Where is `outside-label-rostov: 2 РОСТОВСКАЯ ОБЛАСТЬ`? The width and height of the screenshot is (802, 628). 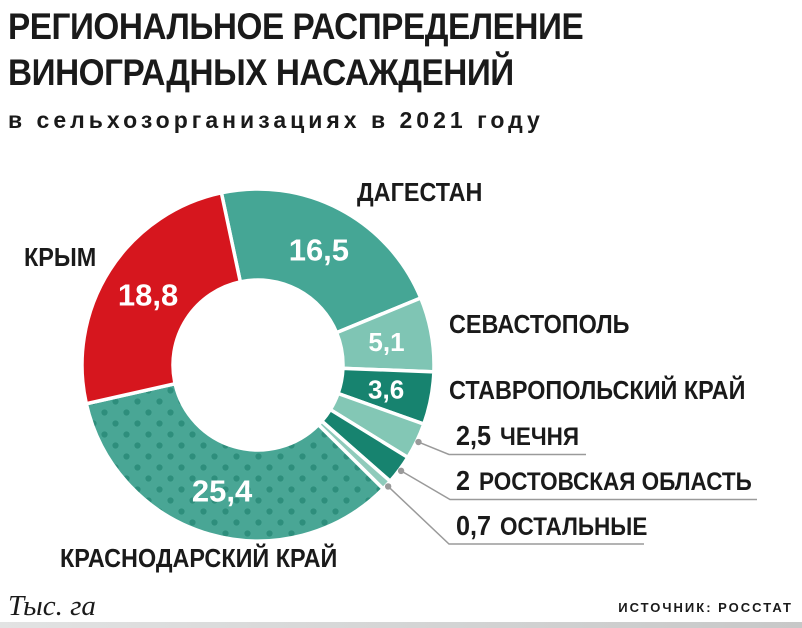
outside-label-rostov: 2 РОСТОВСКАЯ ОБЛАСТЬ is located at coordinates (620, 481).